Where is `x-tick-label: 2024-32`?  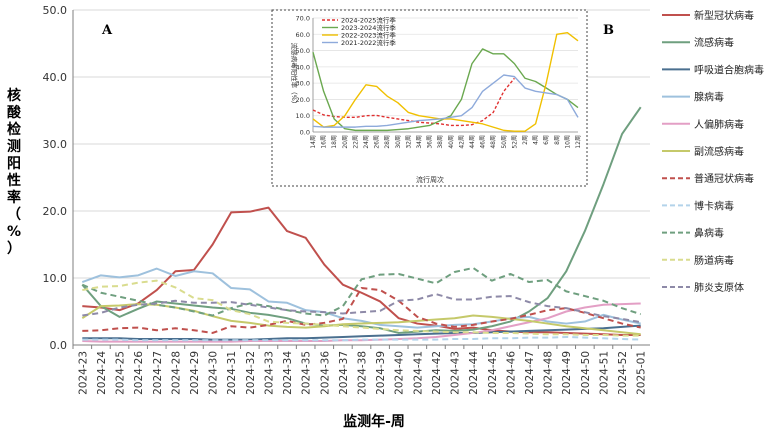
x-tick-label: 2024-32 is located at coordinates (251, 373).